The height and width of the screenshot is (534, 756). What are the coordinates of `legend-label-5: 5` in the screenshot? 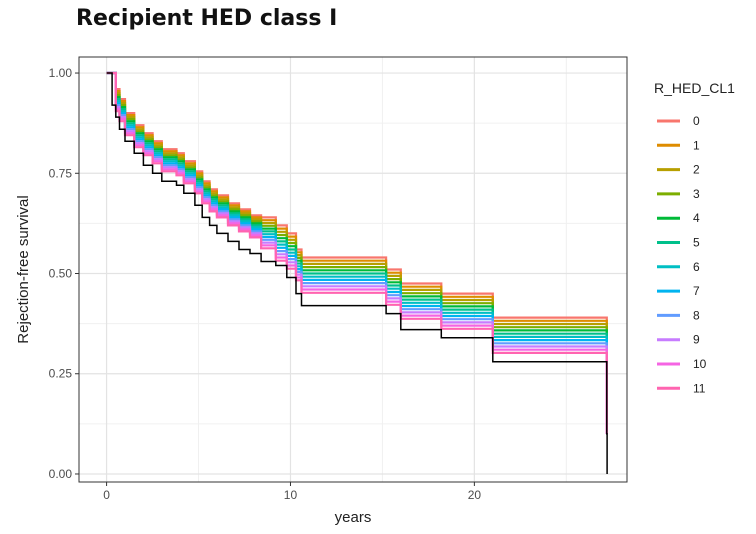 It's located at (696, 243).